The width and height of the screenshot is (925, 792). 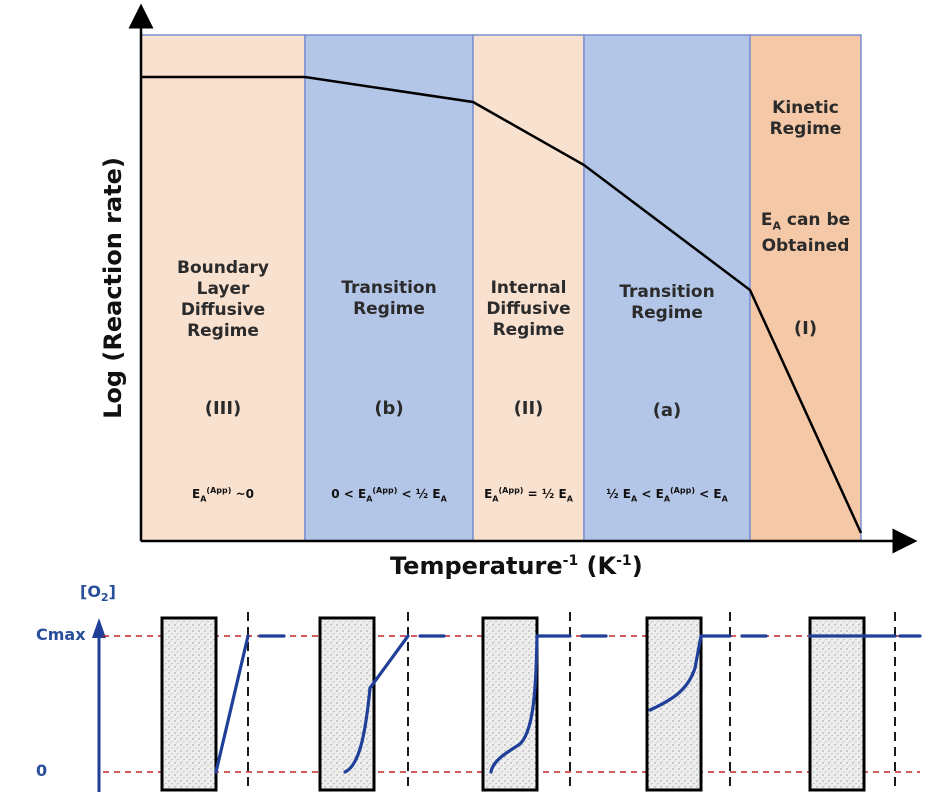 I want to click on region-band-transition-a, so click(x=667, y=288).